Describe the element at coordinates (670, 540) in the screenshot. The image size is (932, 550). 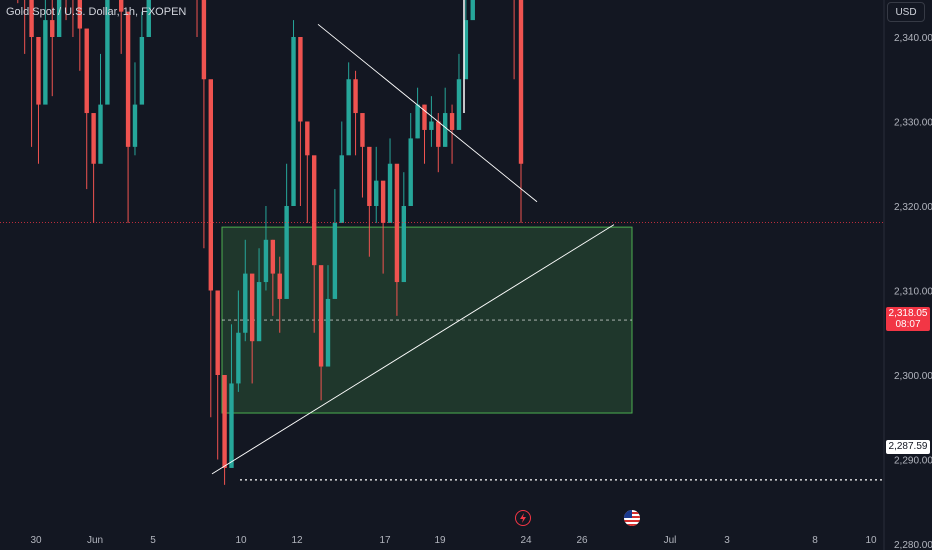
I see `x-tick-label: Jul` at that location.